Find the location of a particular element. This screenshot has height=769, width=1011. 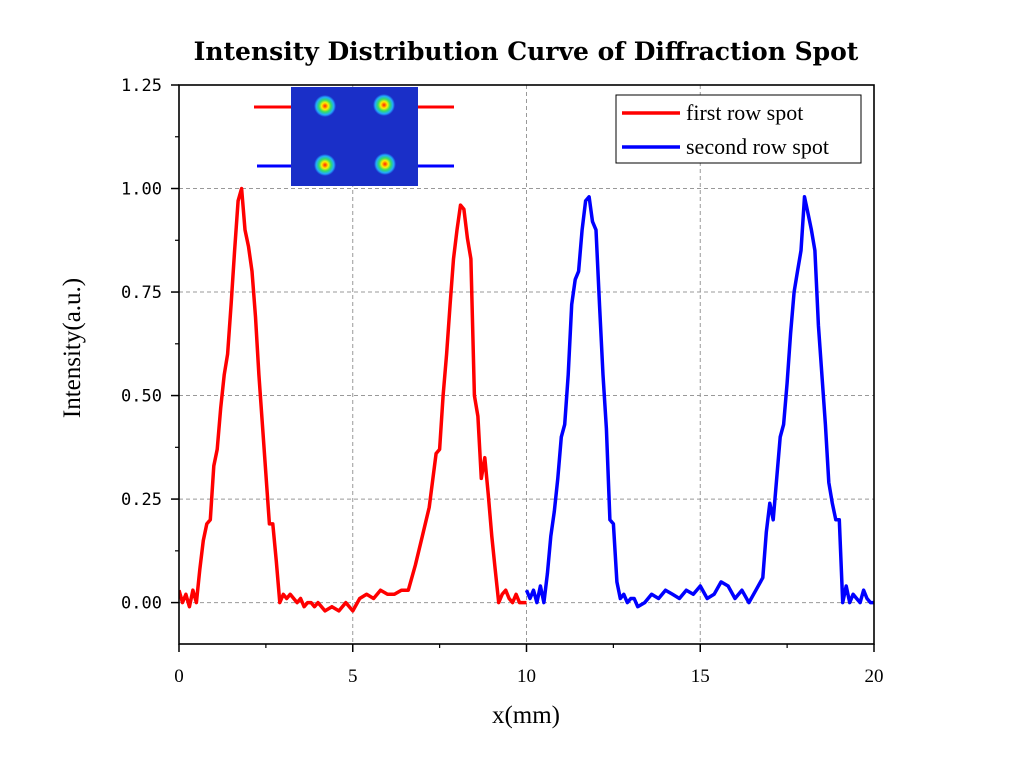

inset-image is located at coordinates (354, 136).